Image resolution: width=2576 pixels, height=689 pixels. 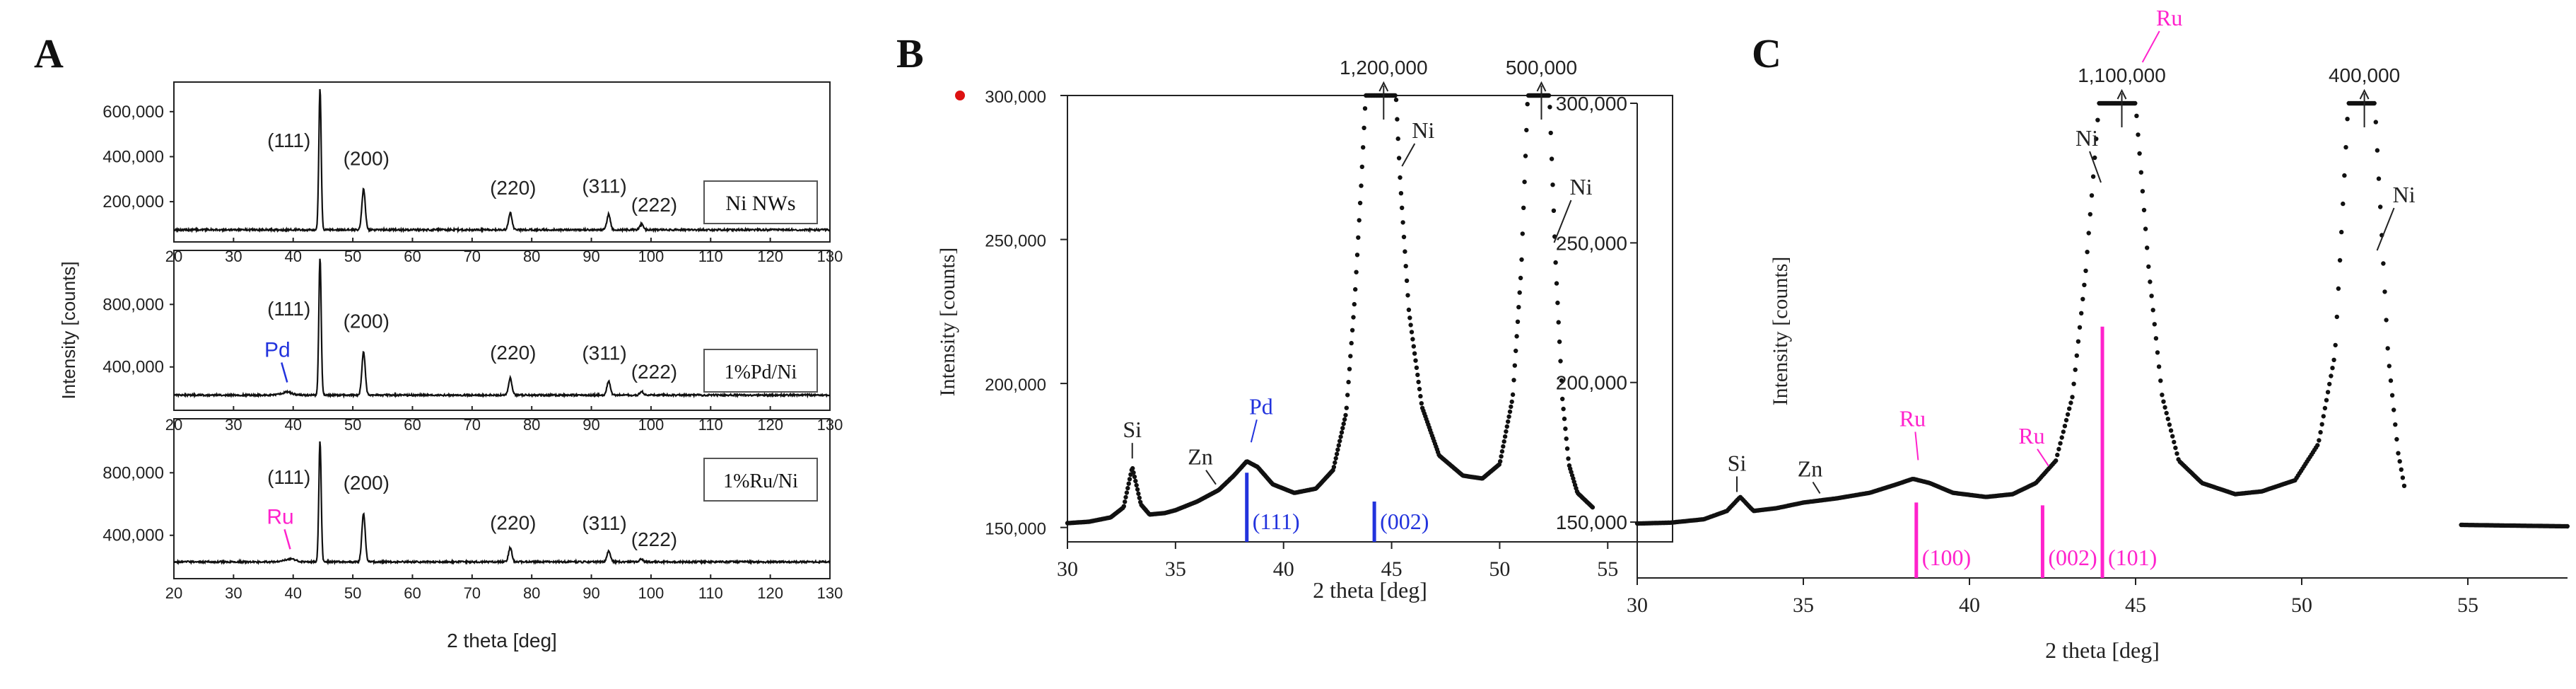 I want to click on phase-label: Si, so click(x=1133, y=429).